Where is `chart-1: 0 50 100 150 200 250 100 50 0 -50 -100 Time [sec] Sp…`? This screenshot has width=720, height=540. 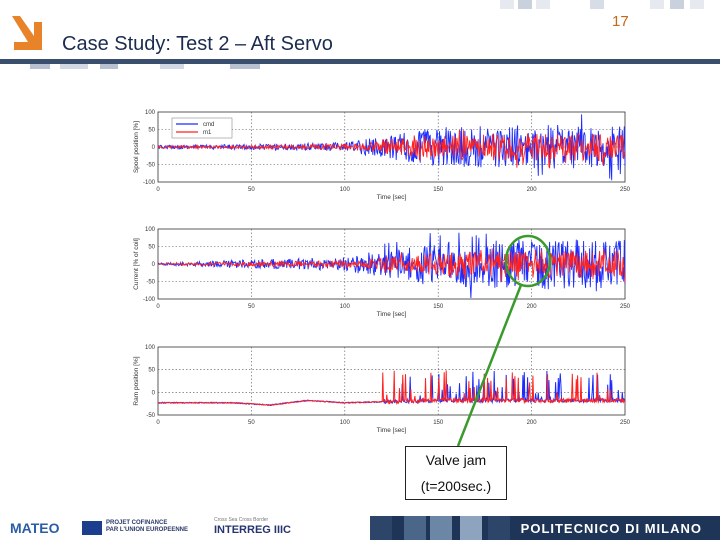 chart-1: 0 50 100 150 200 250 100 50 0 -50 -100 Time [sec] Sp… is located at coordinates (382, 155).